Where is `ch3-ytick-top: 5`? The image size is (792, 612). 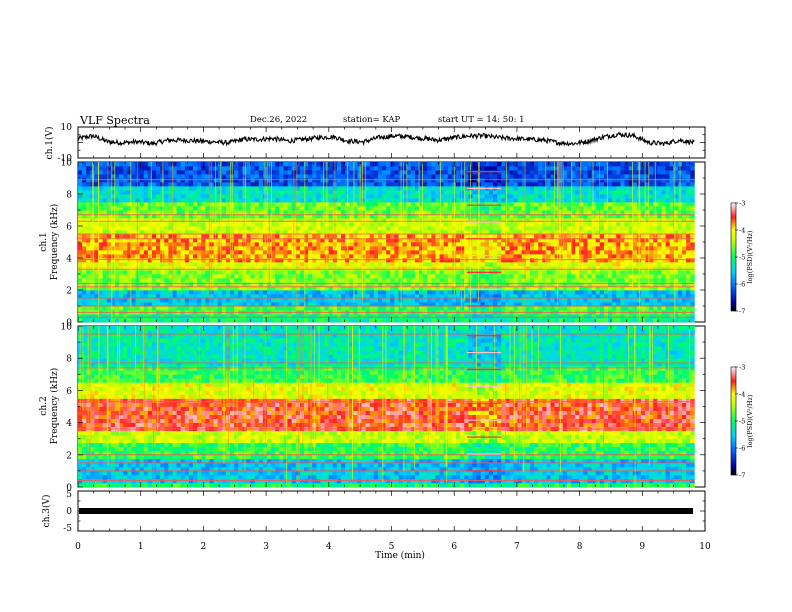
ch3-ytick-top: 5 is located at coordinates (69, 495).